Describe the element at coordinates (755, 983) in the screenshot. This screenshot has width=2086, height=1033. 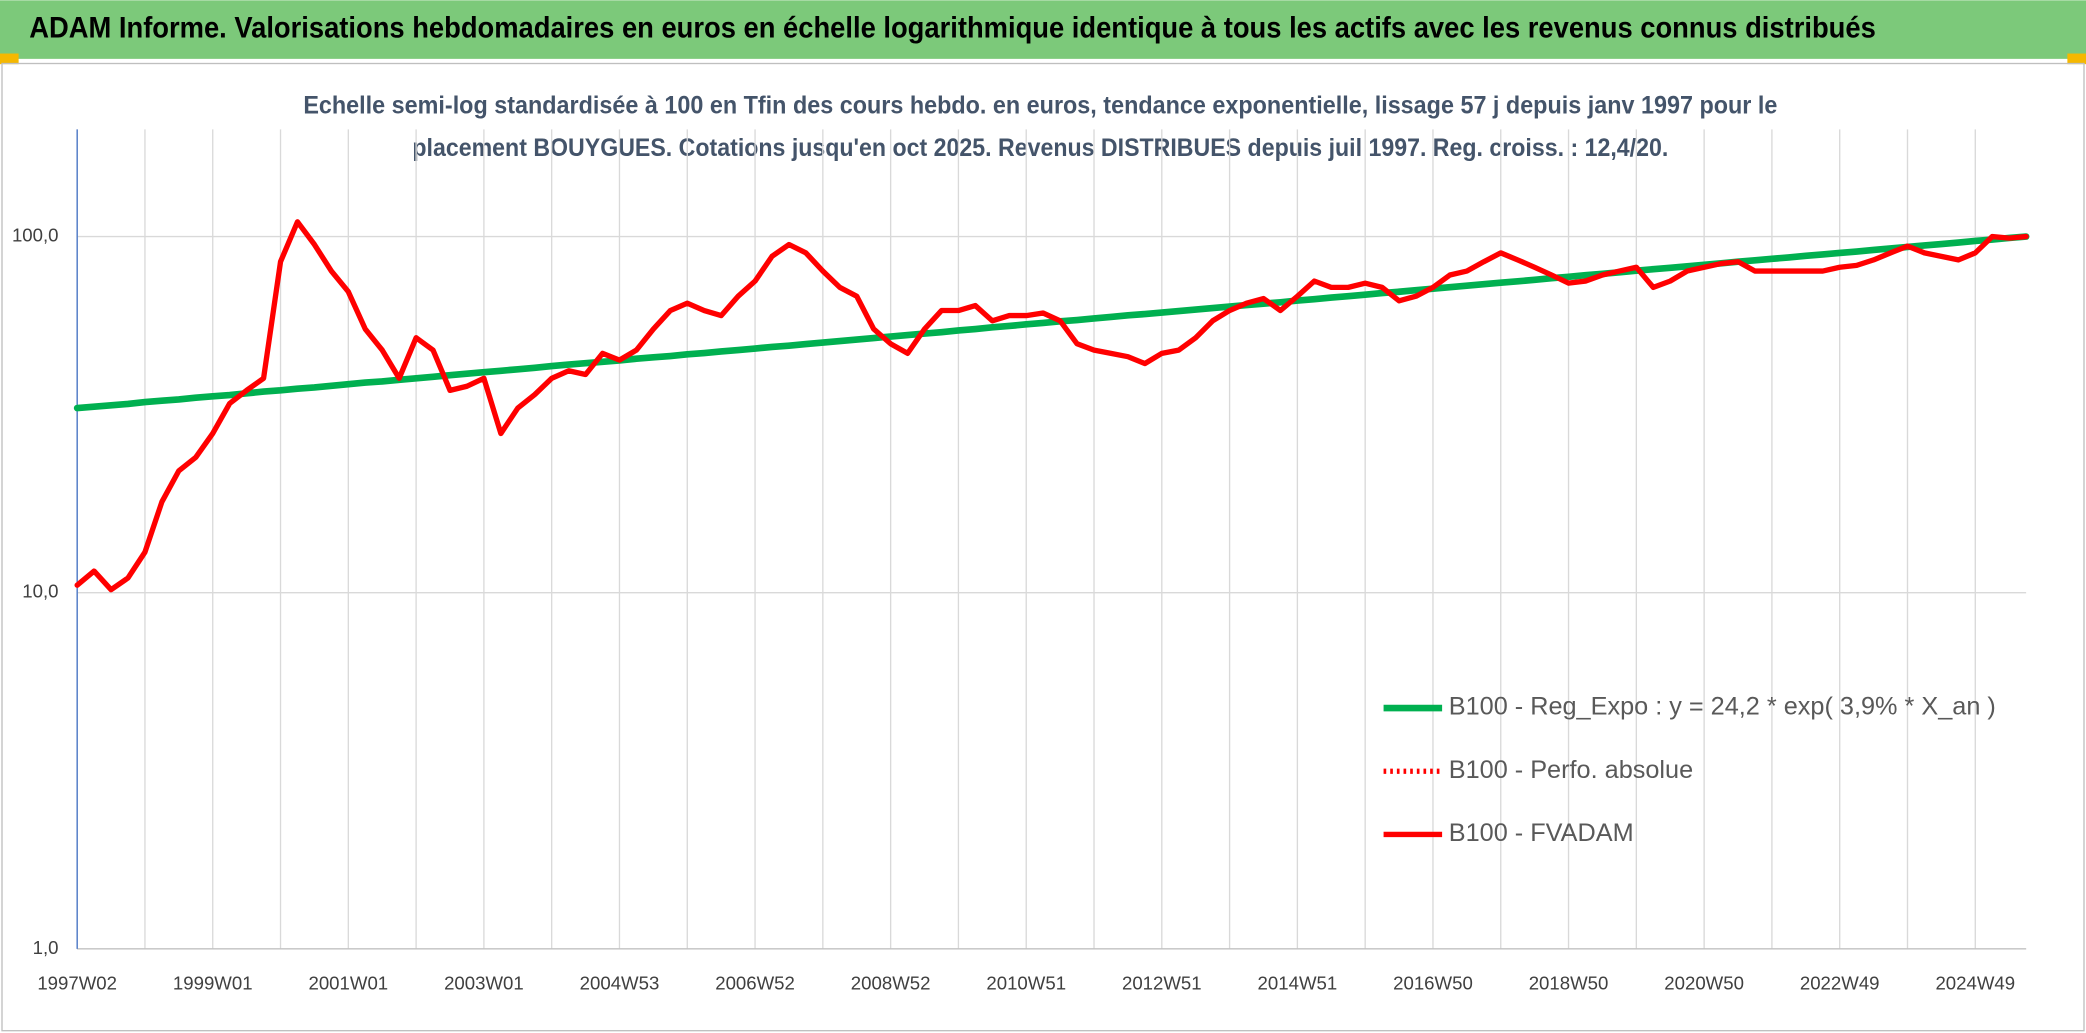
I see `x-tick-label: 2006W52` at that location.